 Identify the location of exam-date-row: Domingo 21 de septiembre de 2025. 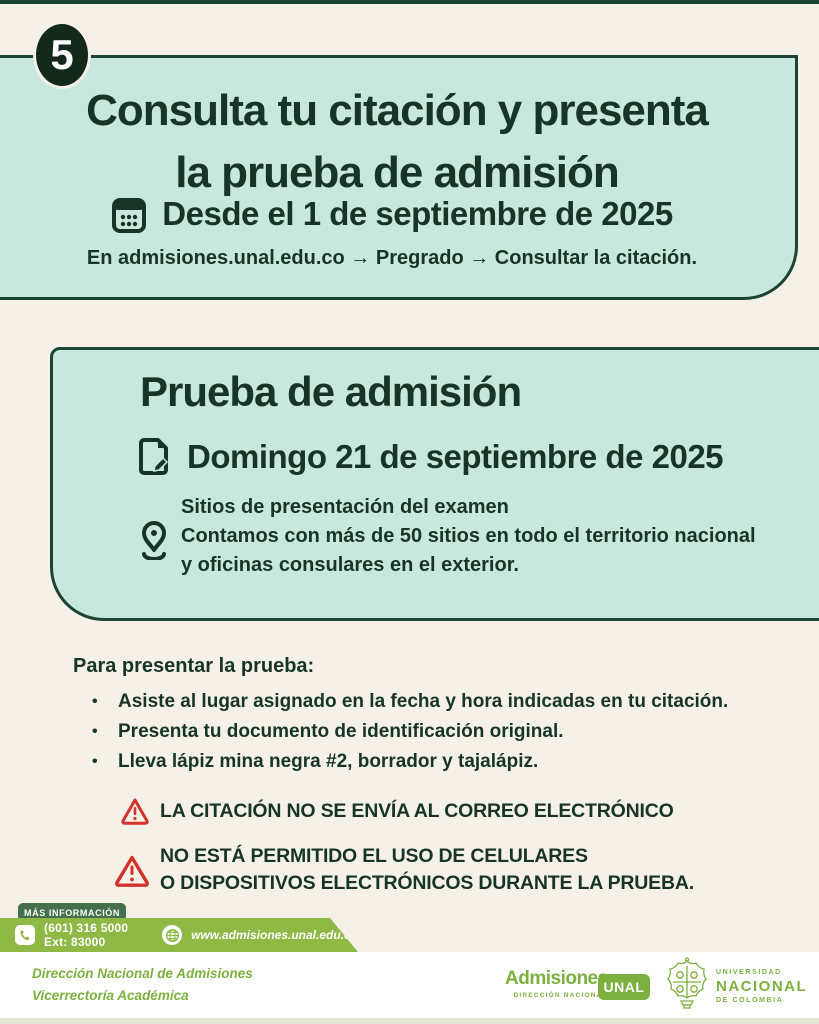
(431, 457).